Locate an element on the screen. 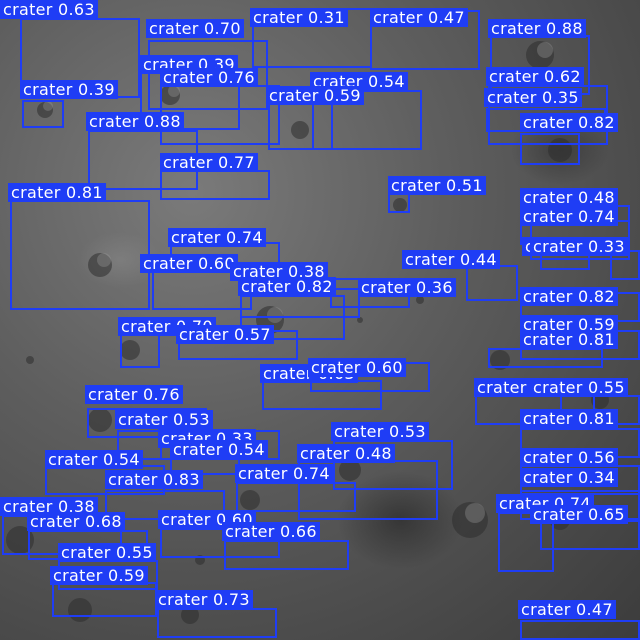 Image resolution: width=640 pixels, height=640 pixels. detection-label: crater 0.66 is located at coordinates (271, 531).